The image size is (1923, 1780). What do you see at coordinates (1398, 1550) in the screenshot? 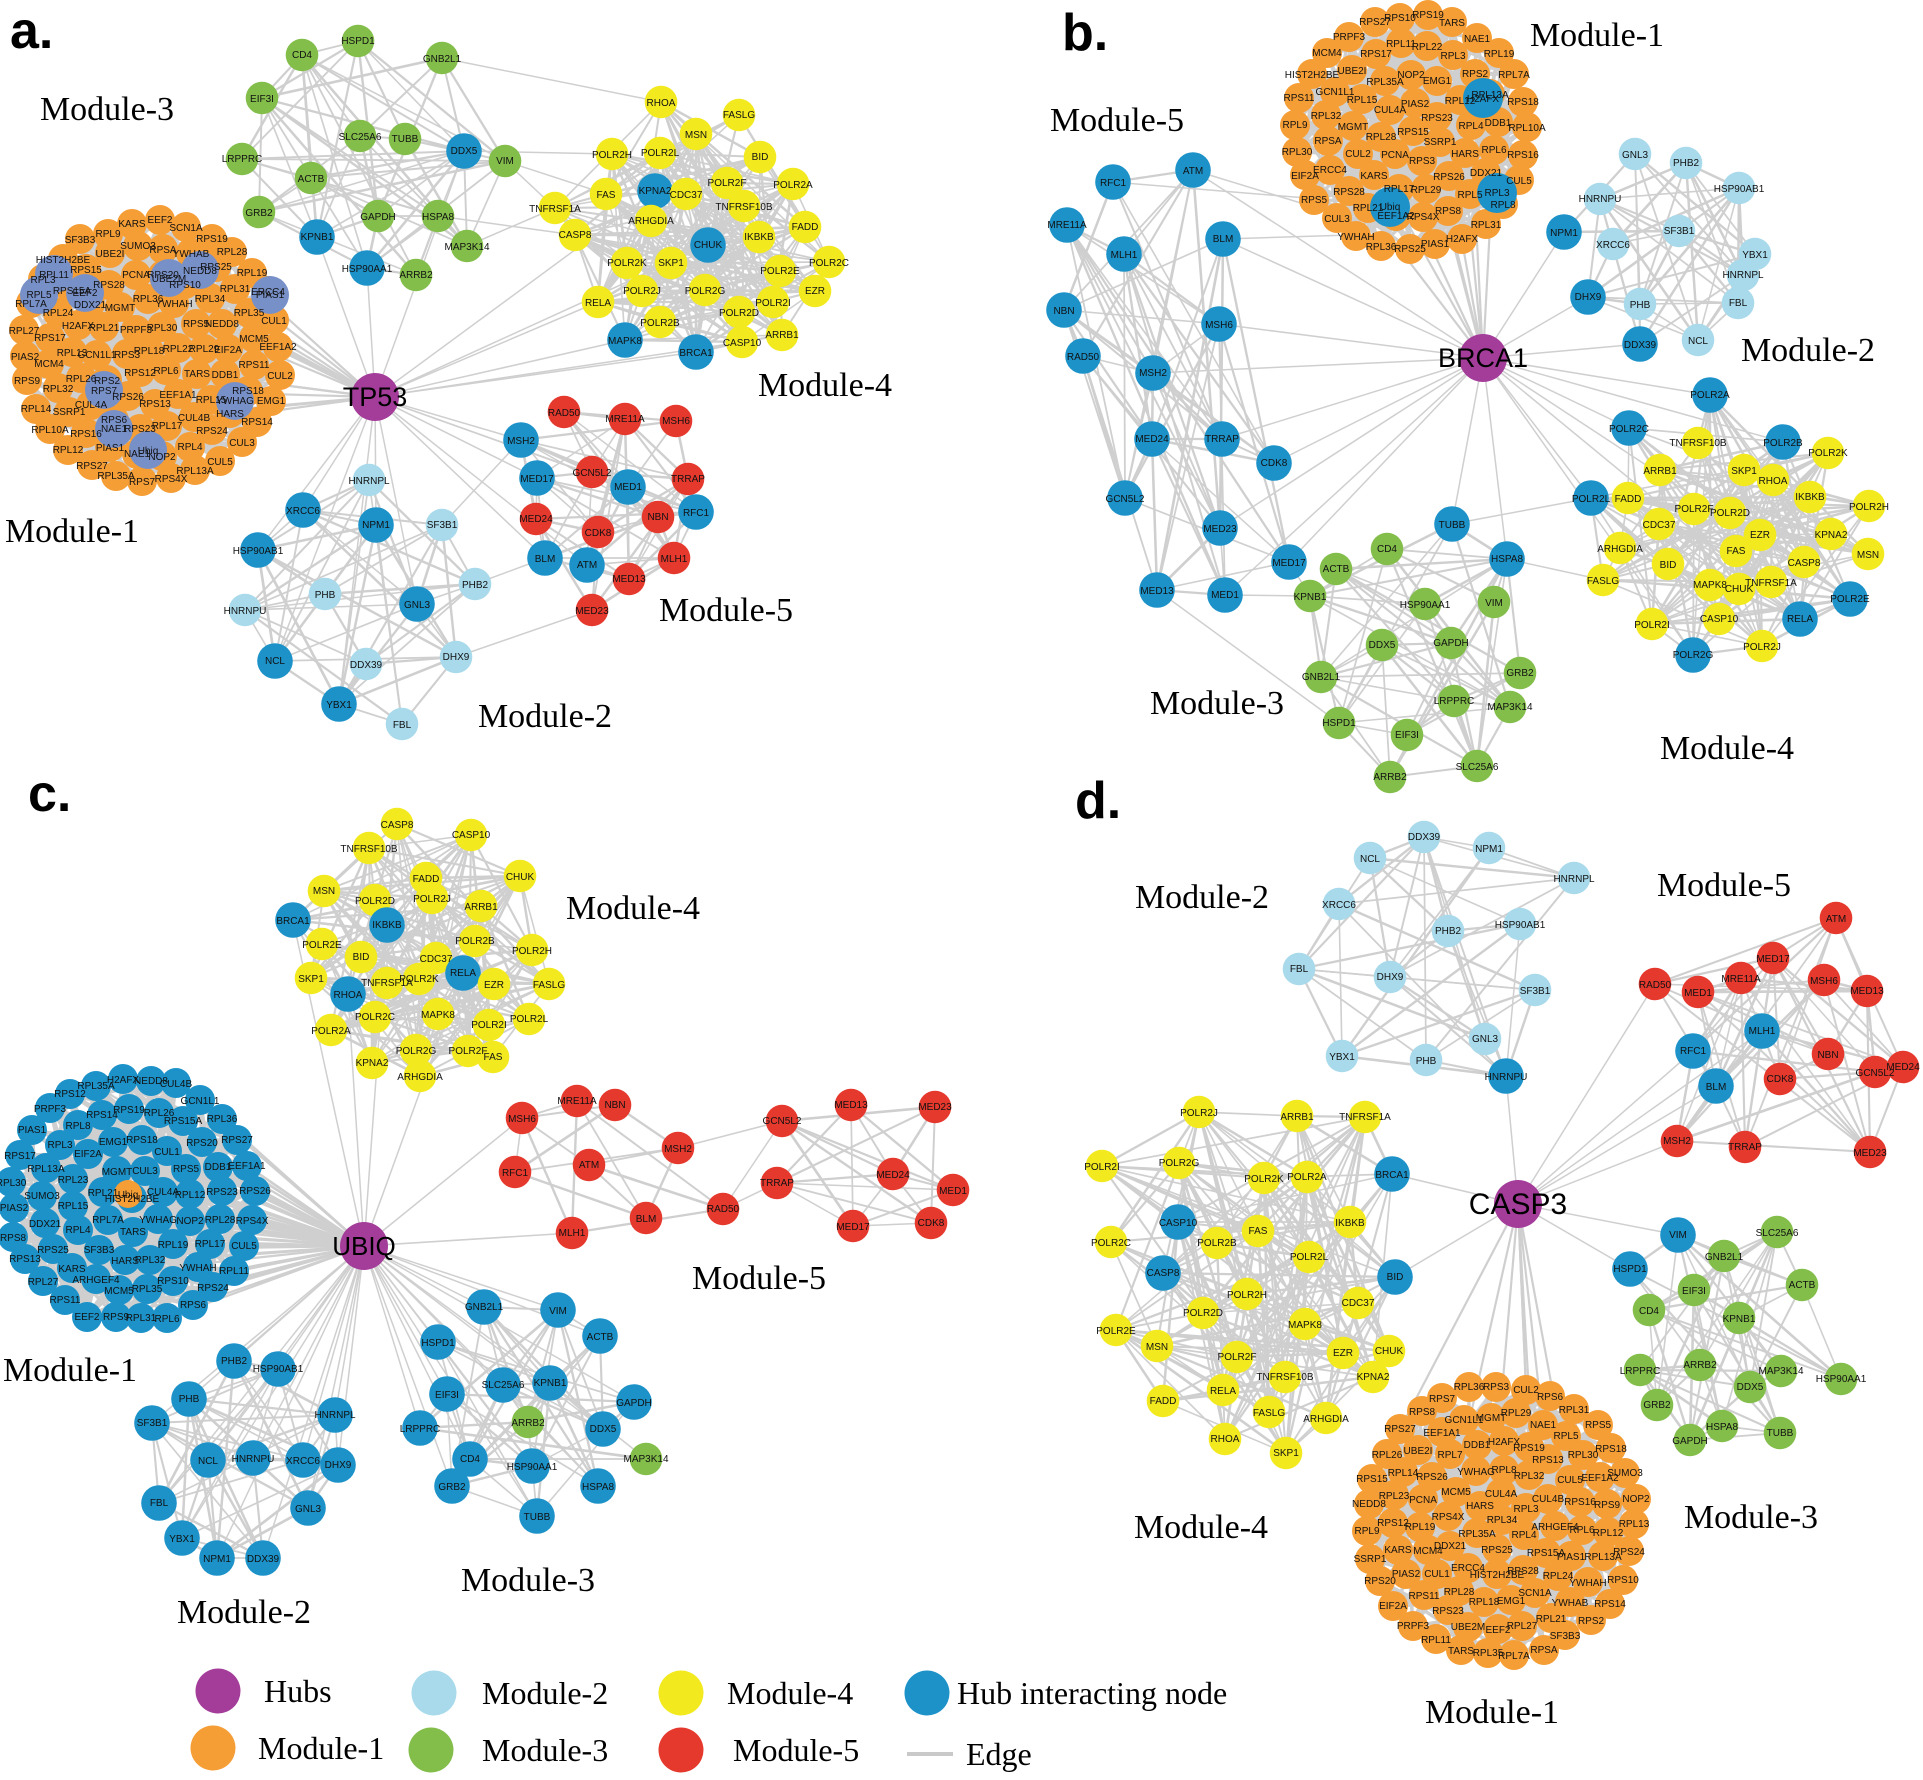
I see `svg-text: KARS` at bounding box center [1398, 1550].